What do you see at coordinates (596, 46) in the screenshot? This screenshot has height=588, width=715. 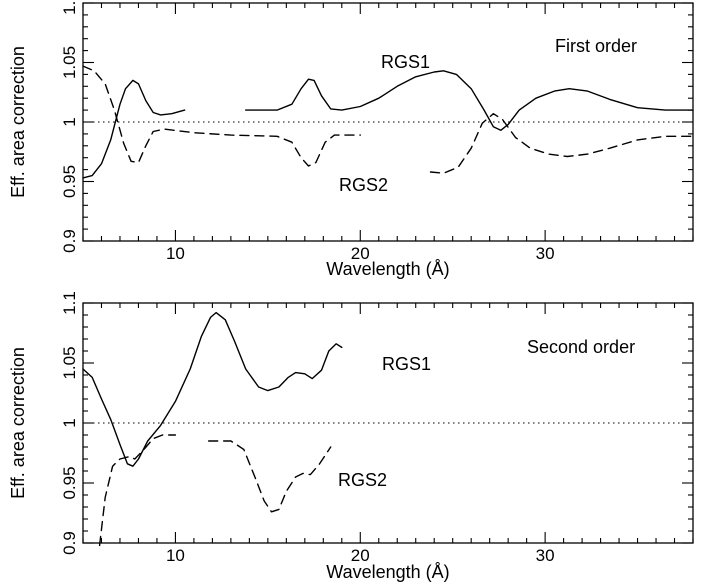 I see `order-annotation: First order` at bounding box center [596, 46].